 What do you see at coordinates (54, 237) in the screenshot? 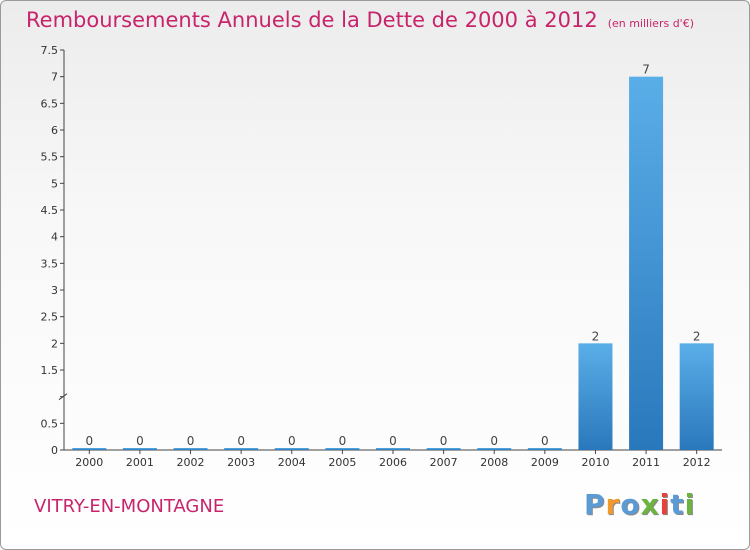
I see `y-tick-label: 4` at bounding box center [54, 237].